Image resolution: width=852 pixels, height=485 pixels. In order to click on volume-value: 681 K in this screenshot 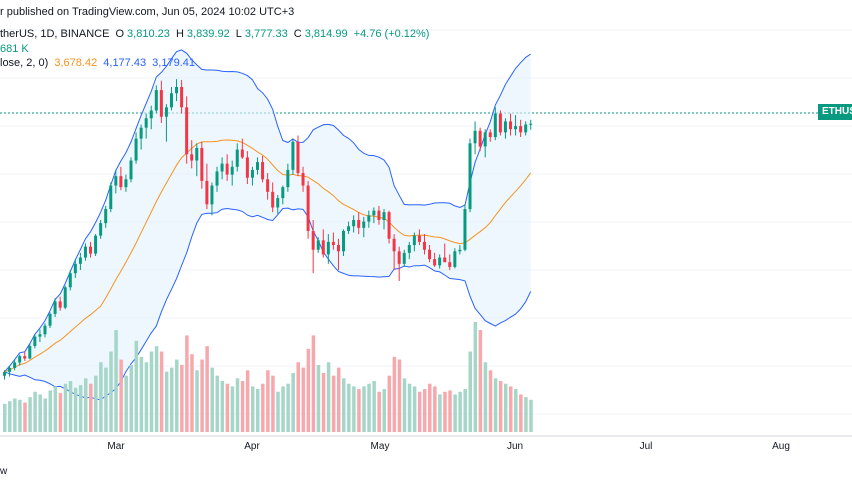, I will do `click(14, 49)`.